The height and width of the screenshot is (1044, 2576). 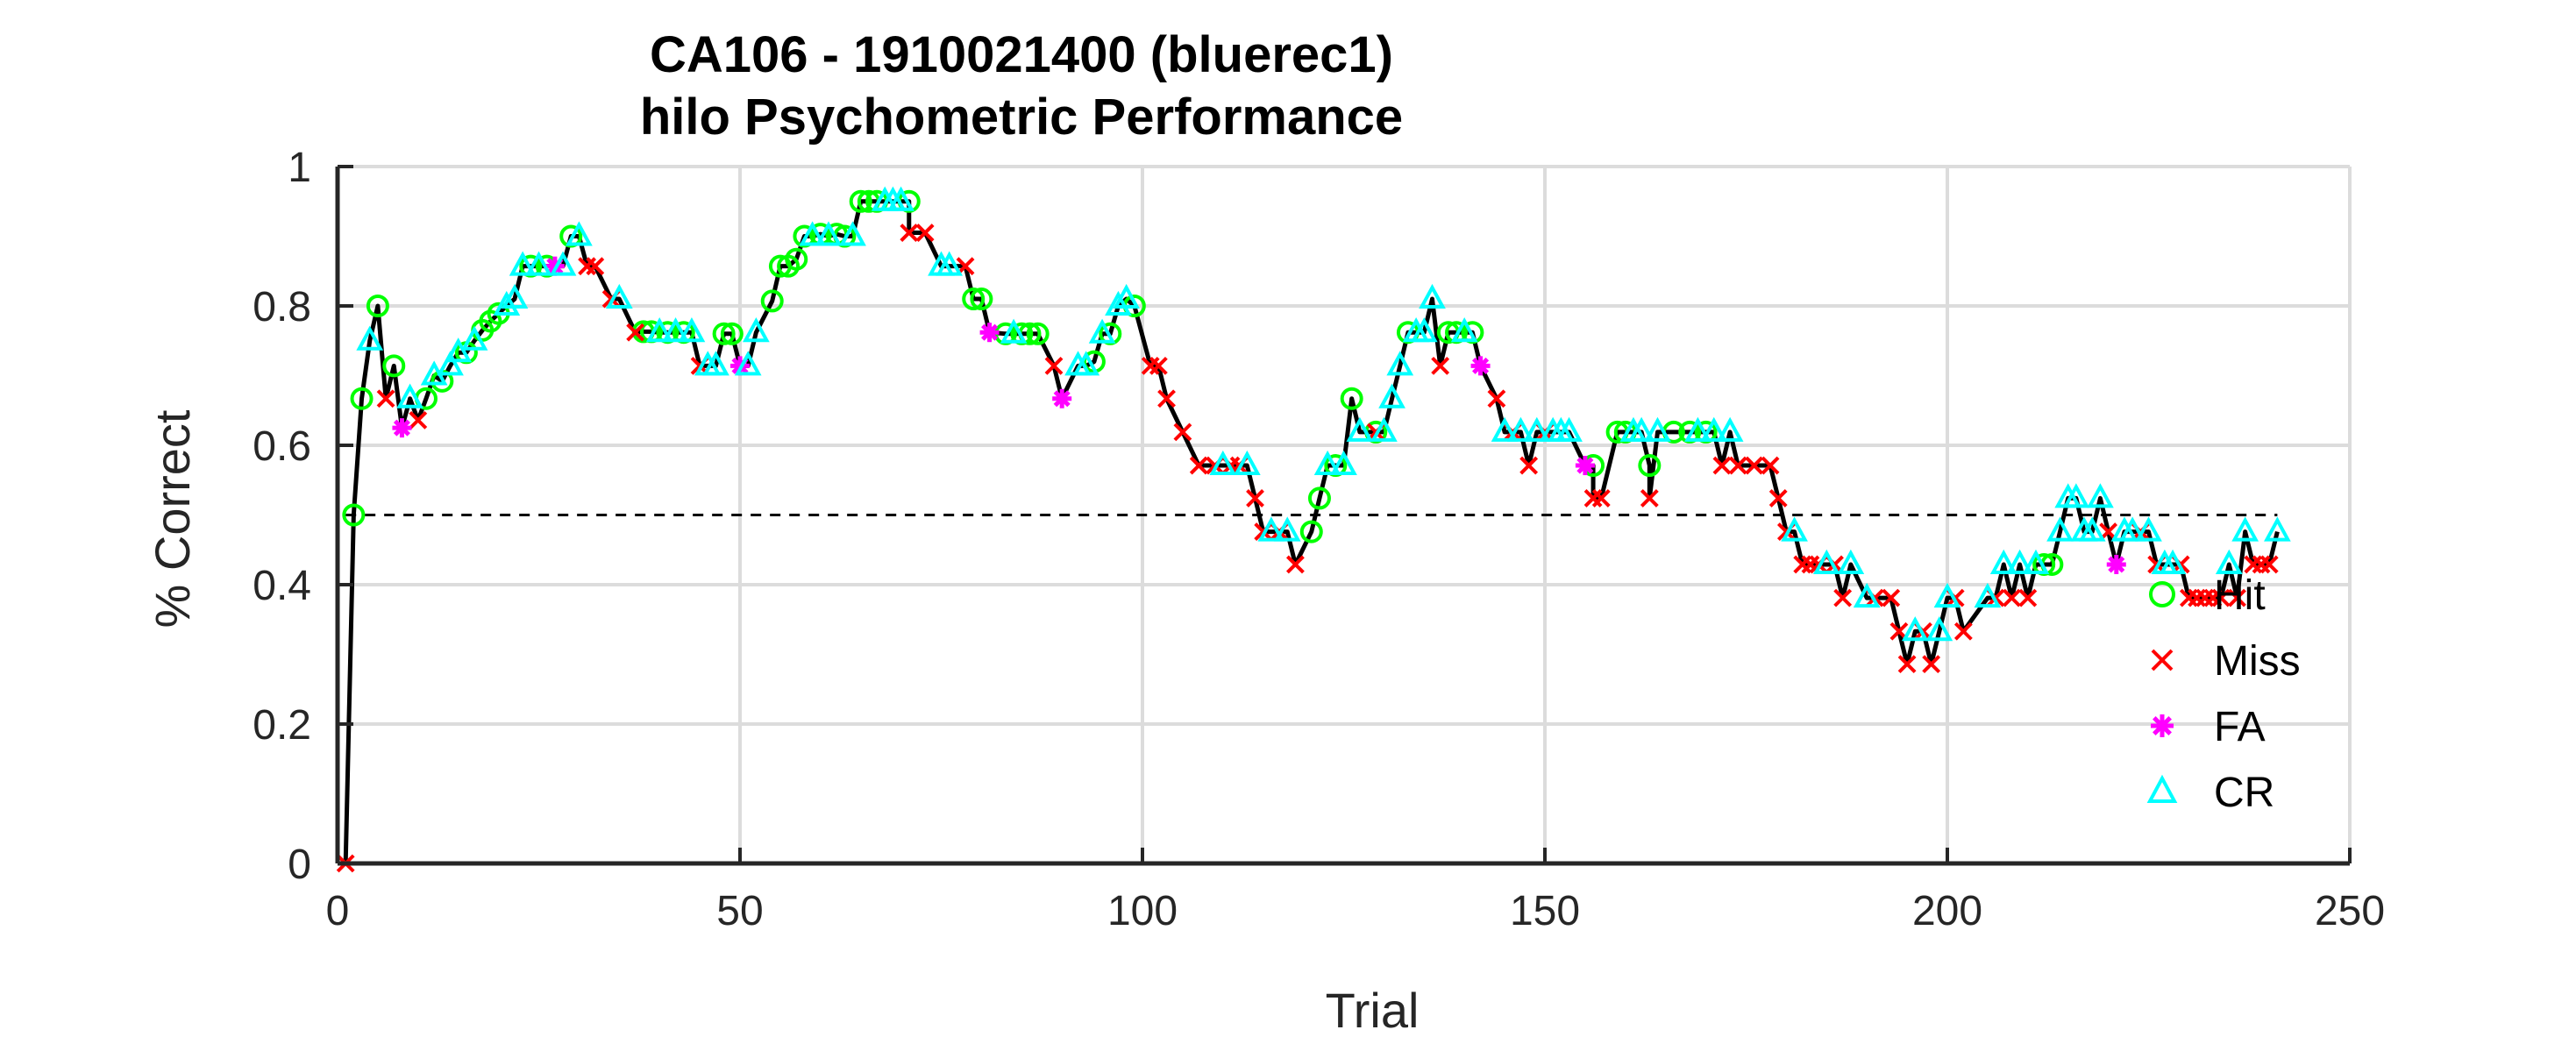 I want to click on y-axis-label: % Correct, so click(x=172, y=518).